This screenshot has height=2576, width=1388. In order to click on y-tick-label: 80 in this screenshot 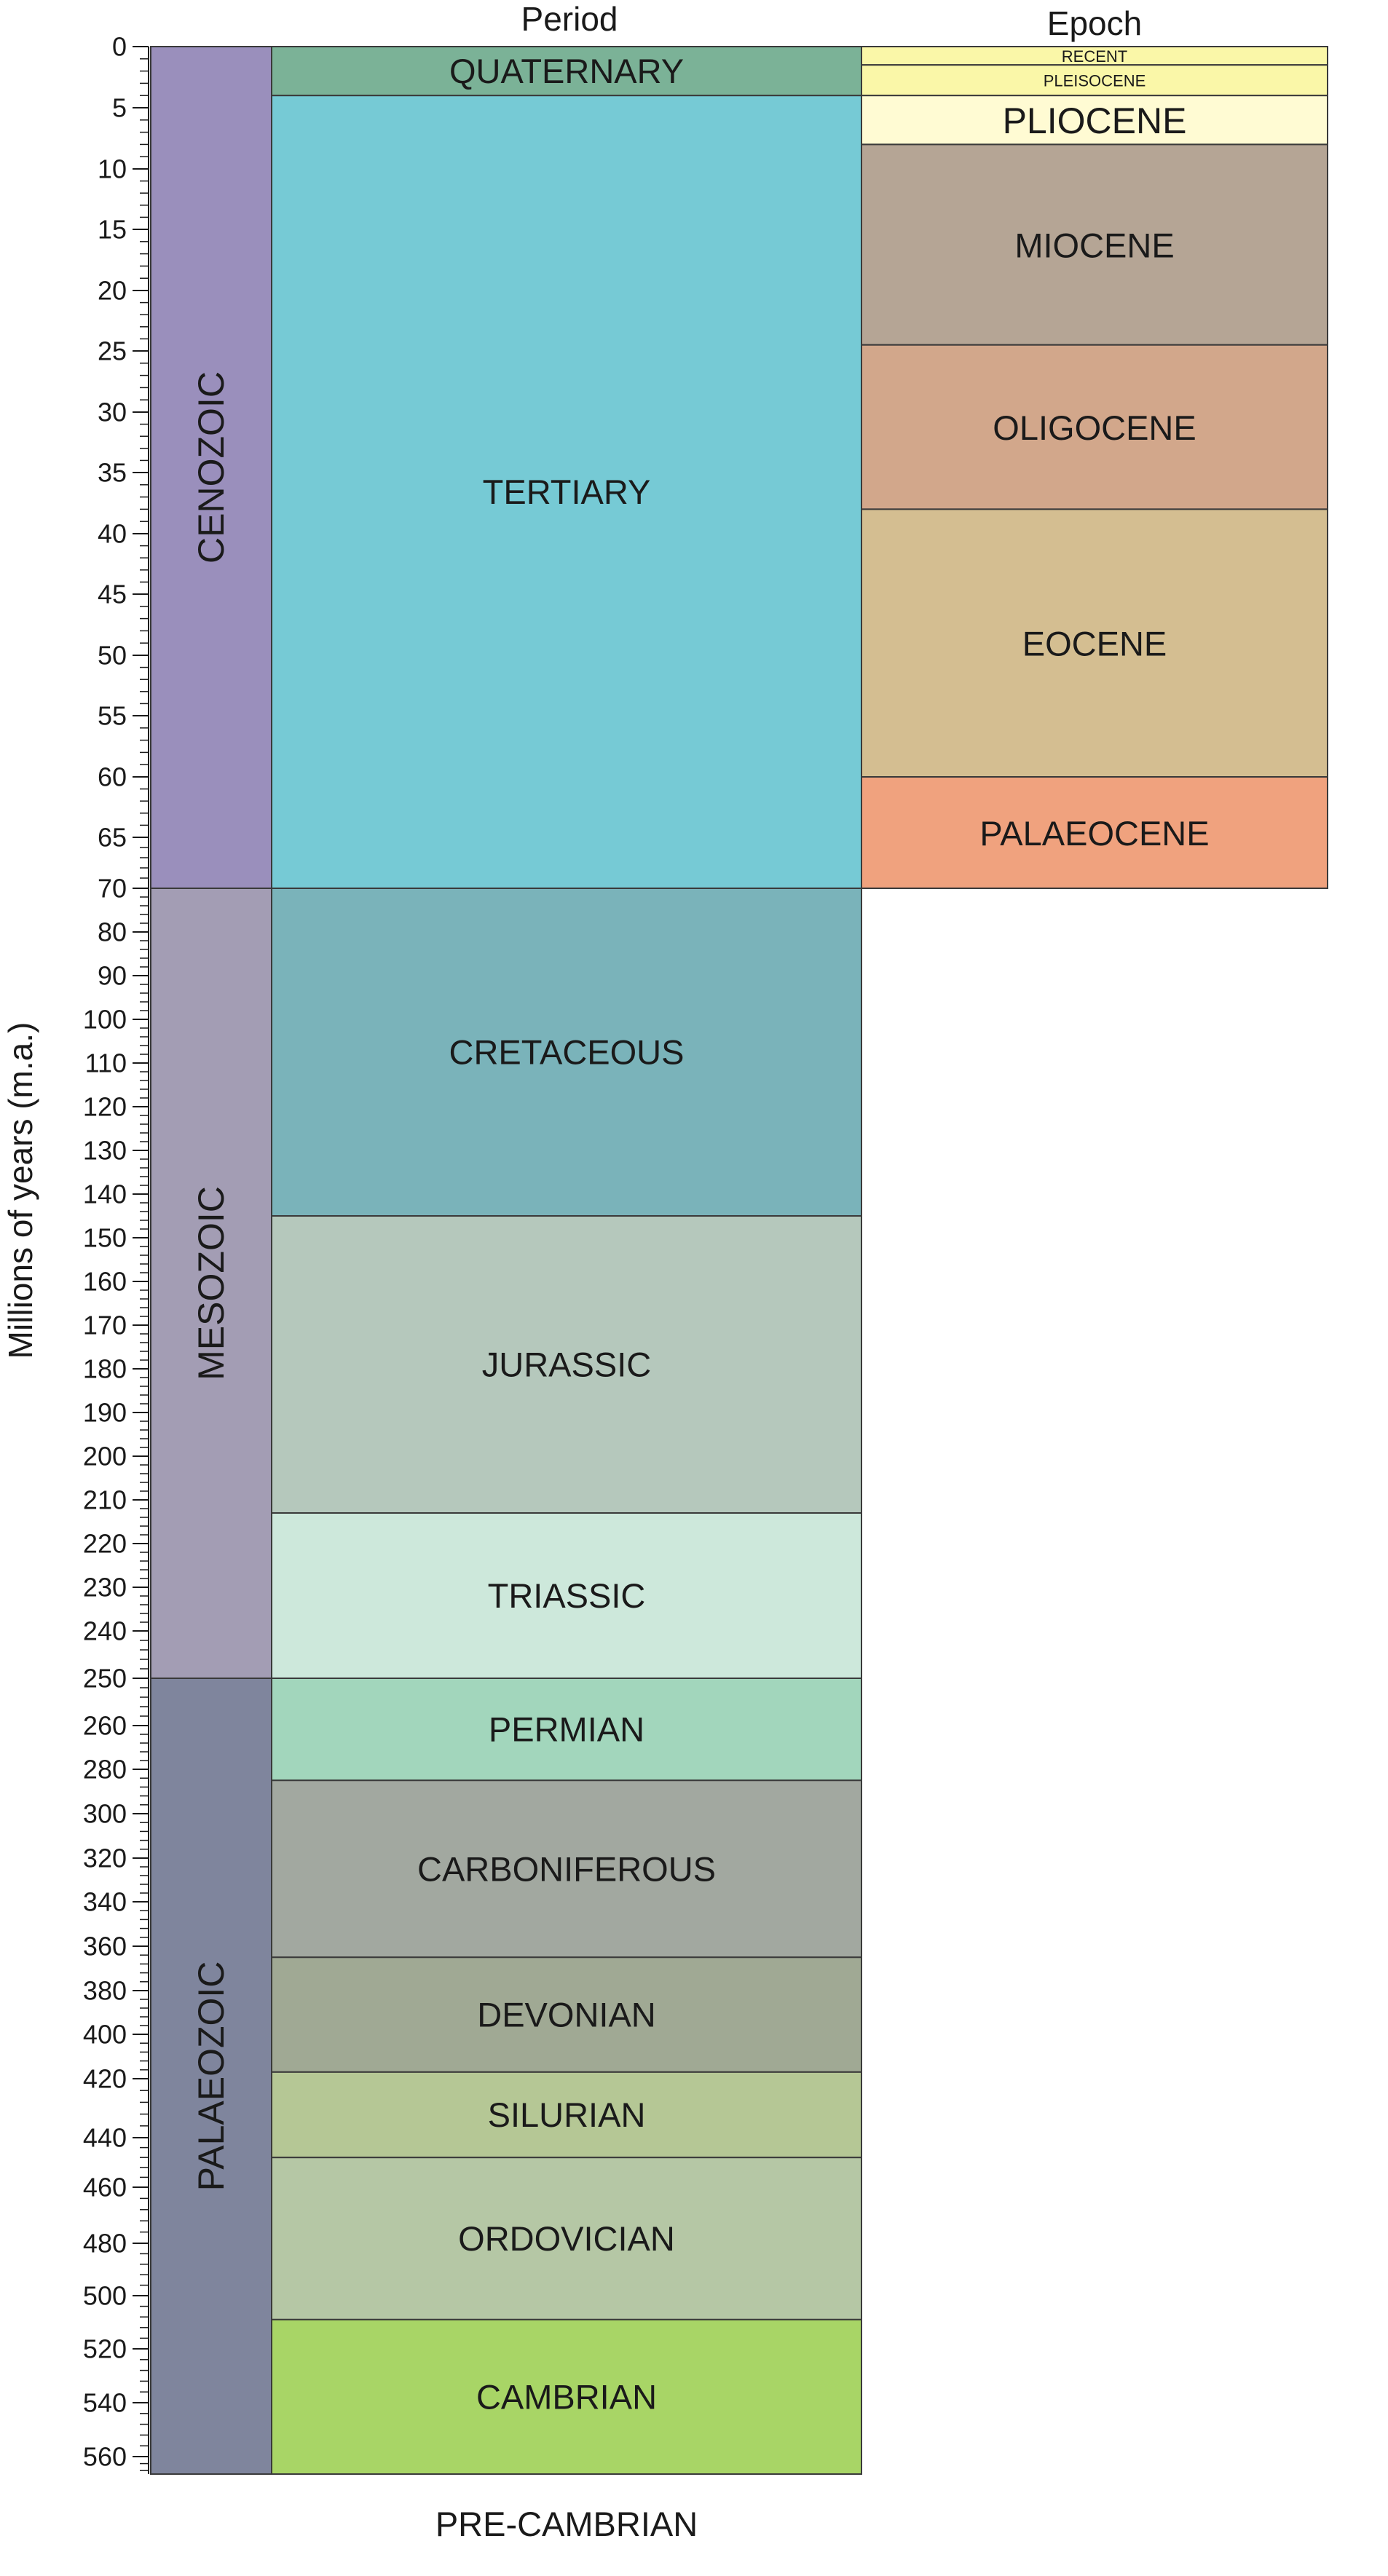, I will do `click(112, 932)`.